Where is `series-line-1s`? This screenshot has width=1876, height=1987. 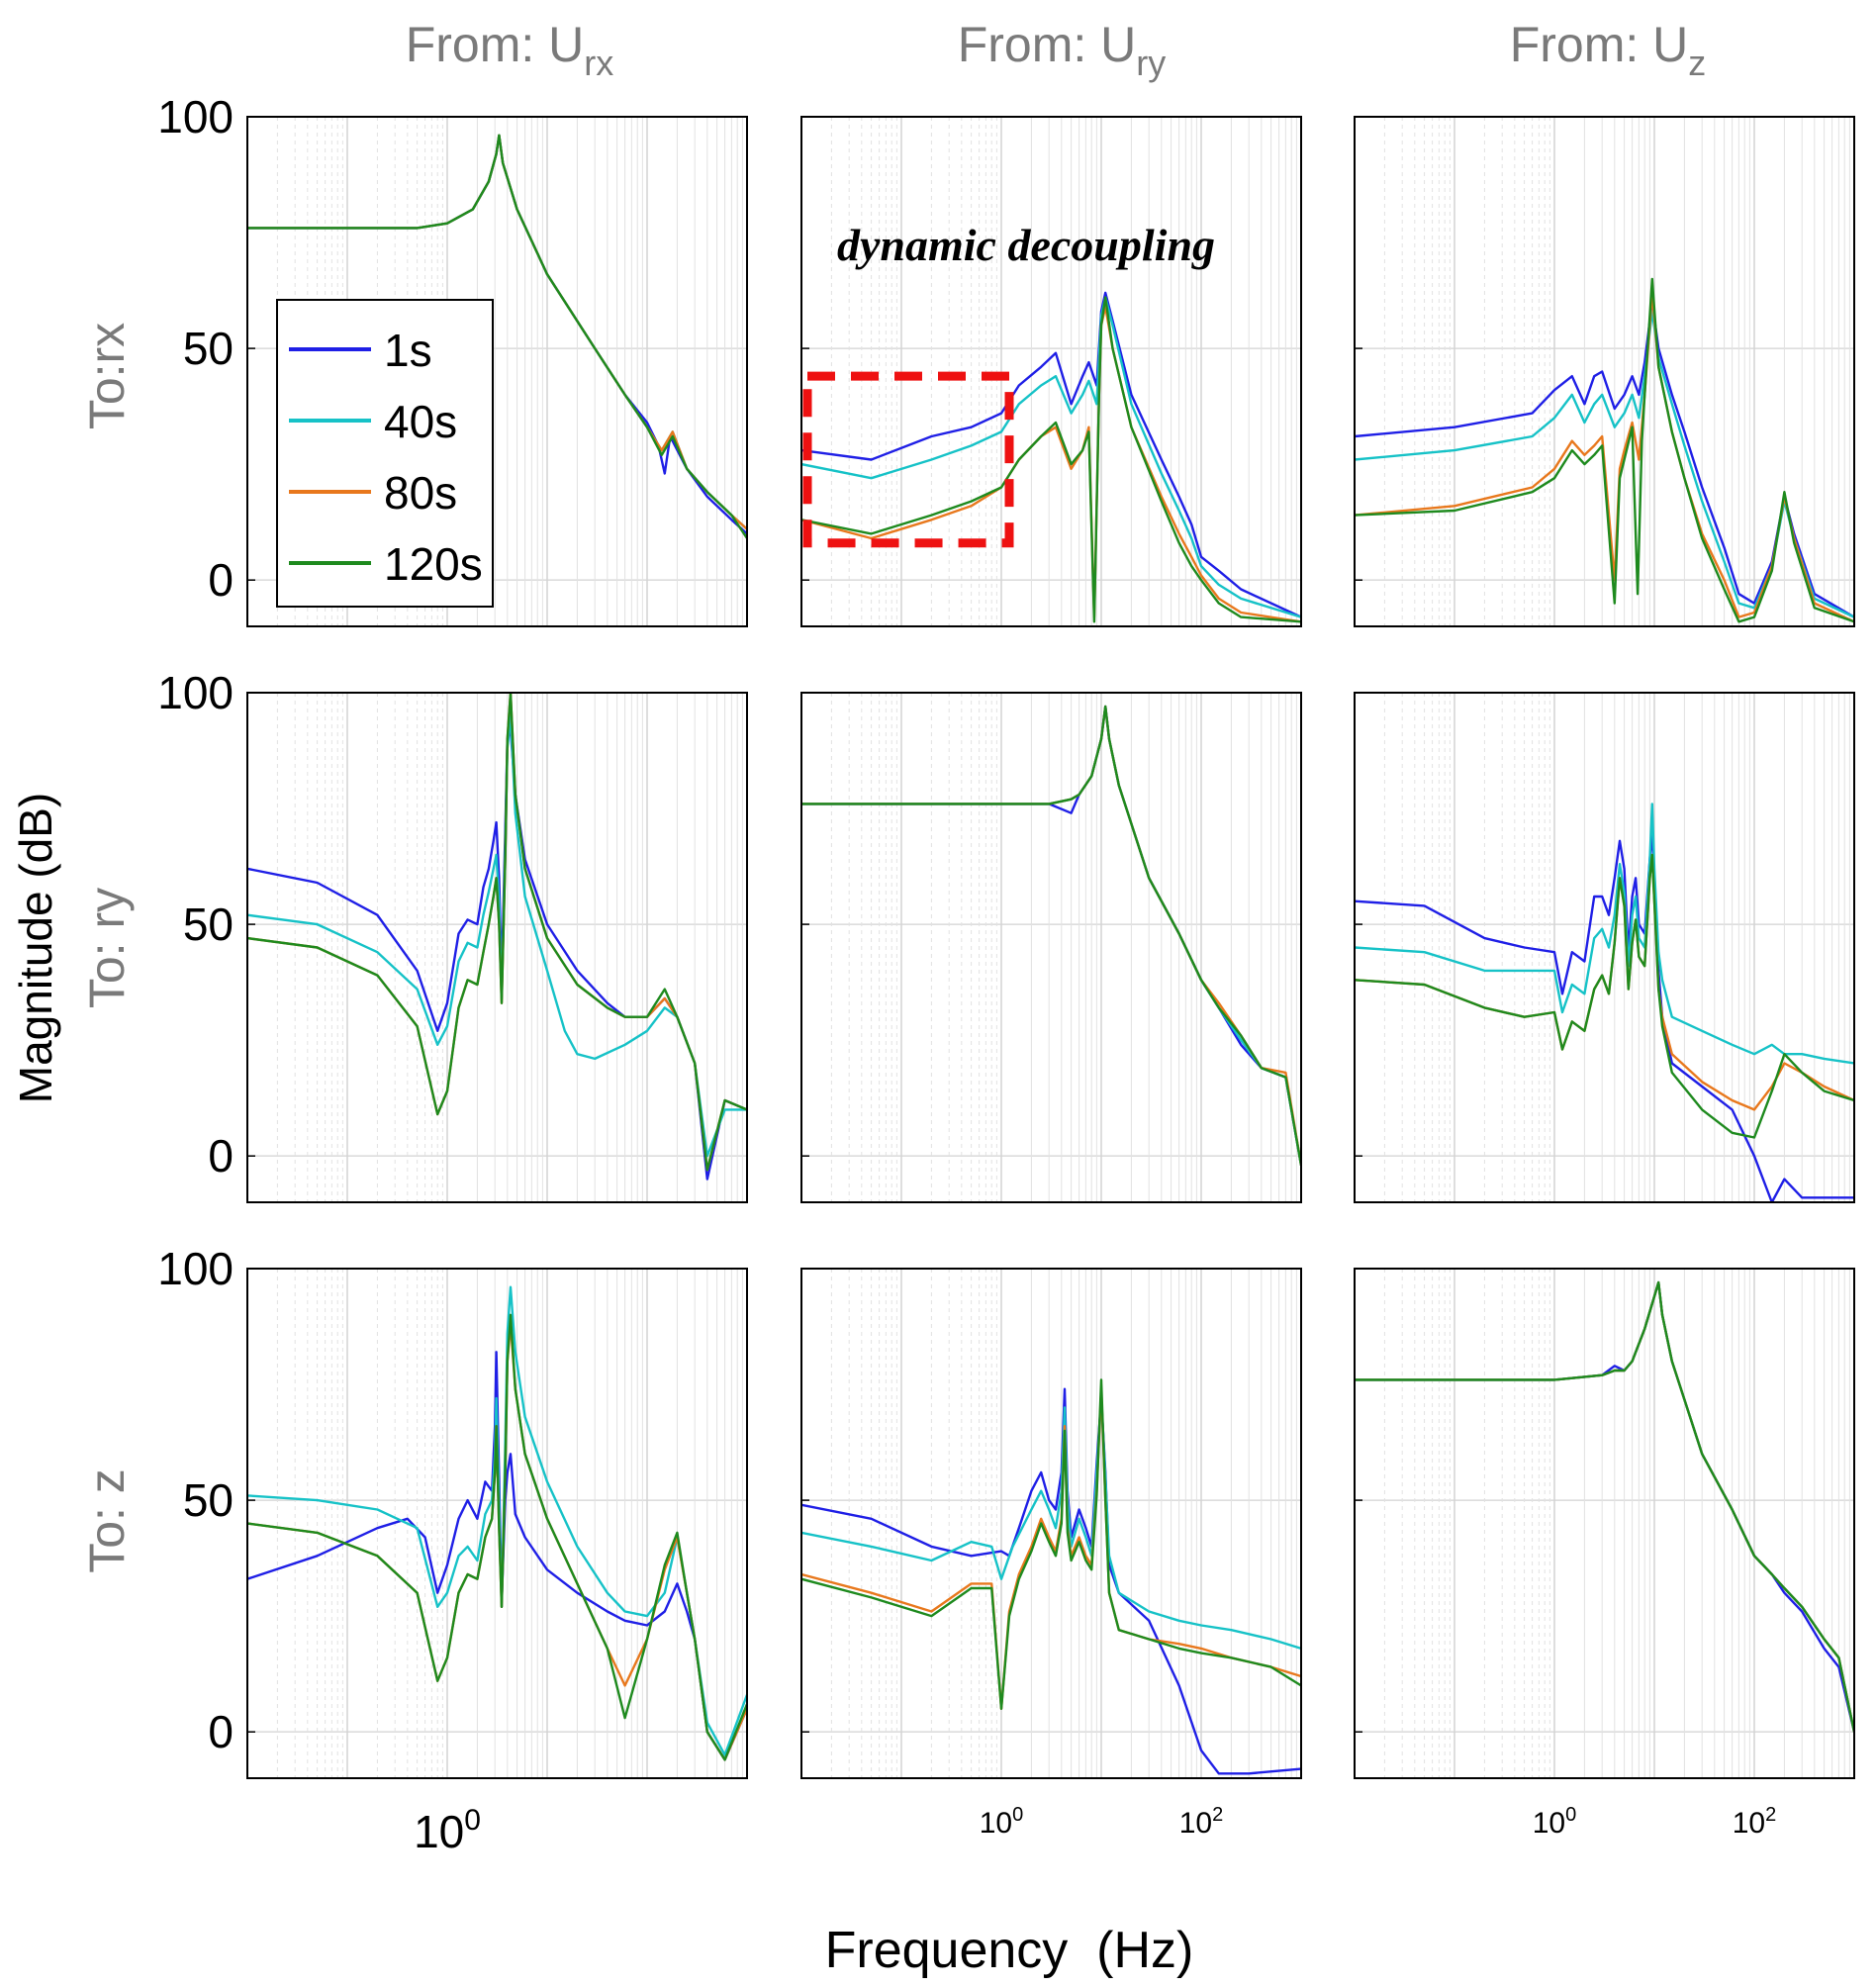 series-line-1s is located at coordinates (1604, 1016).